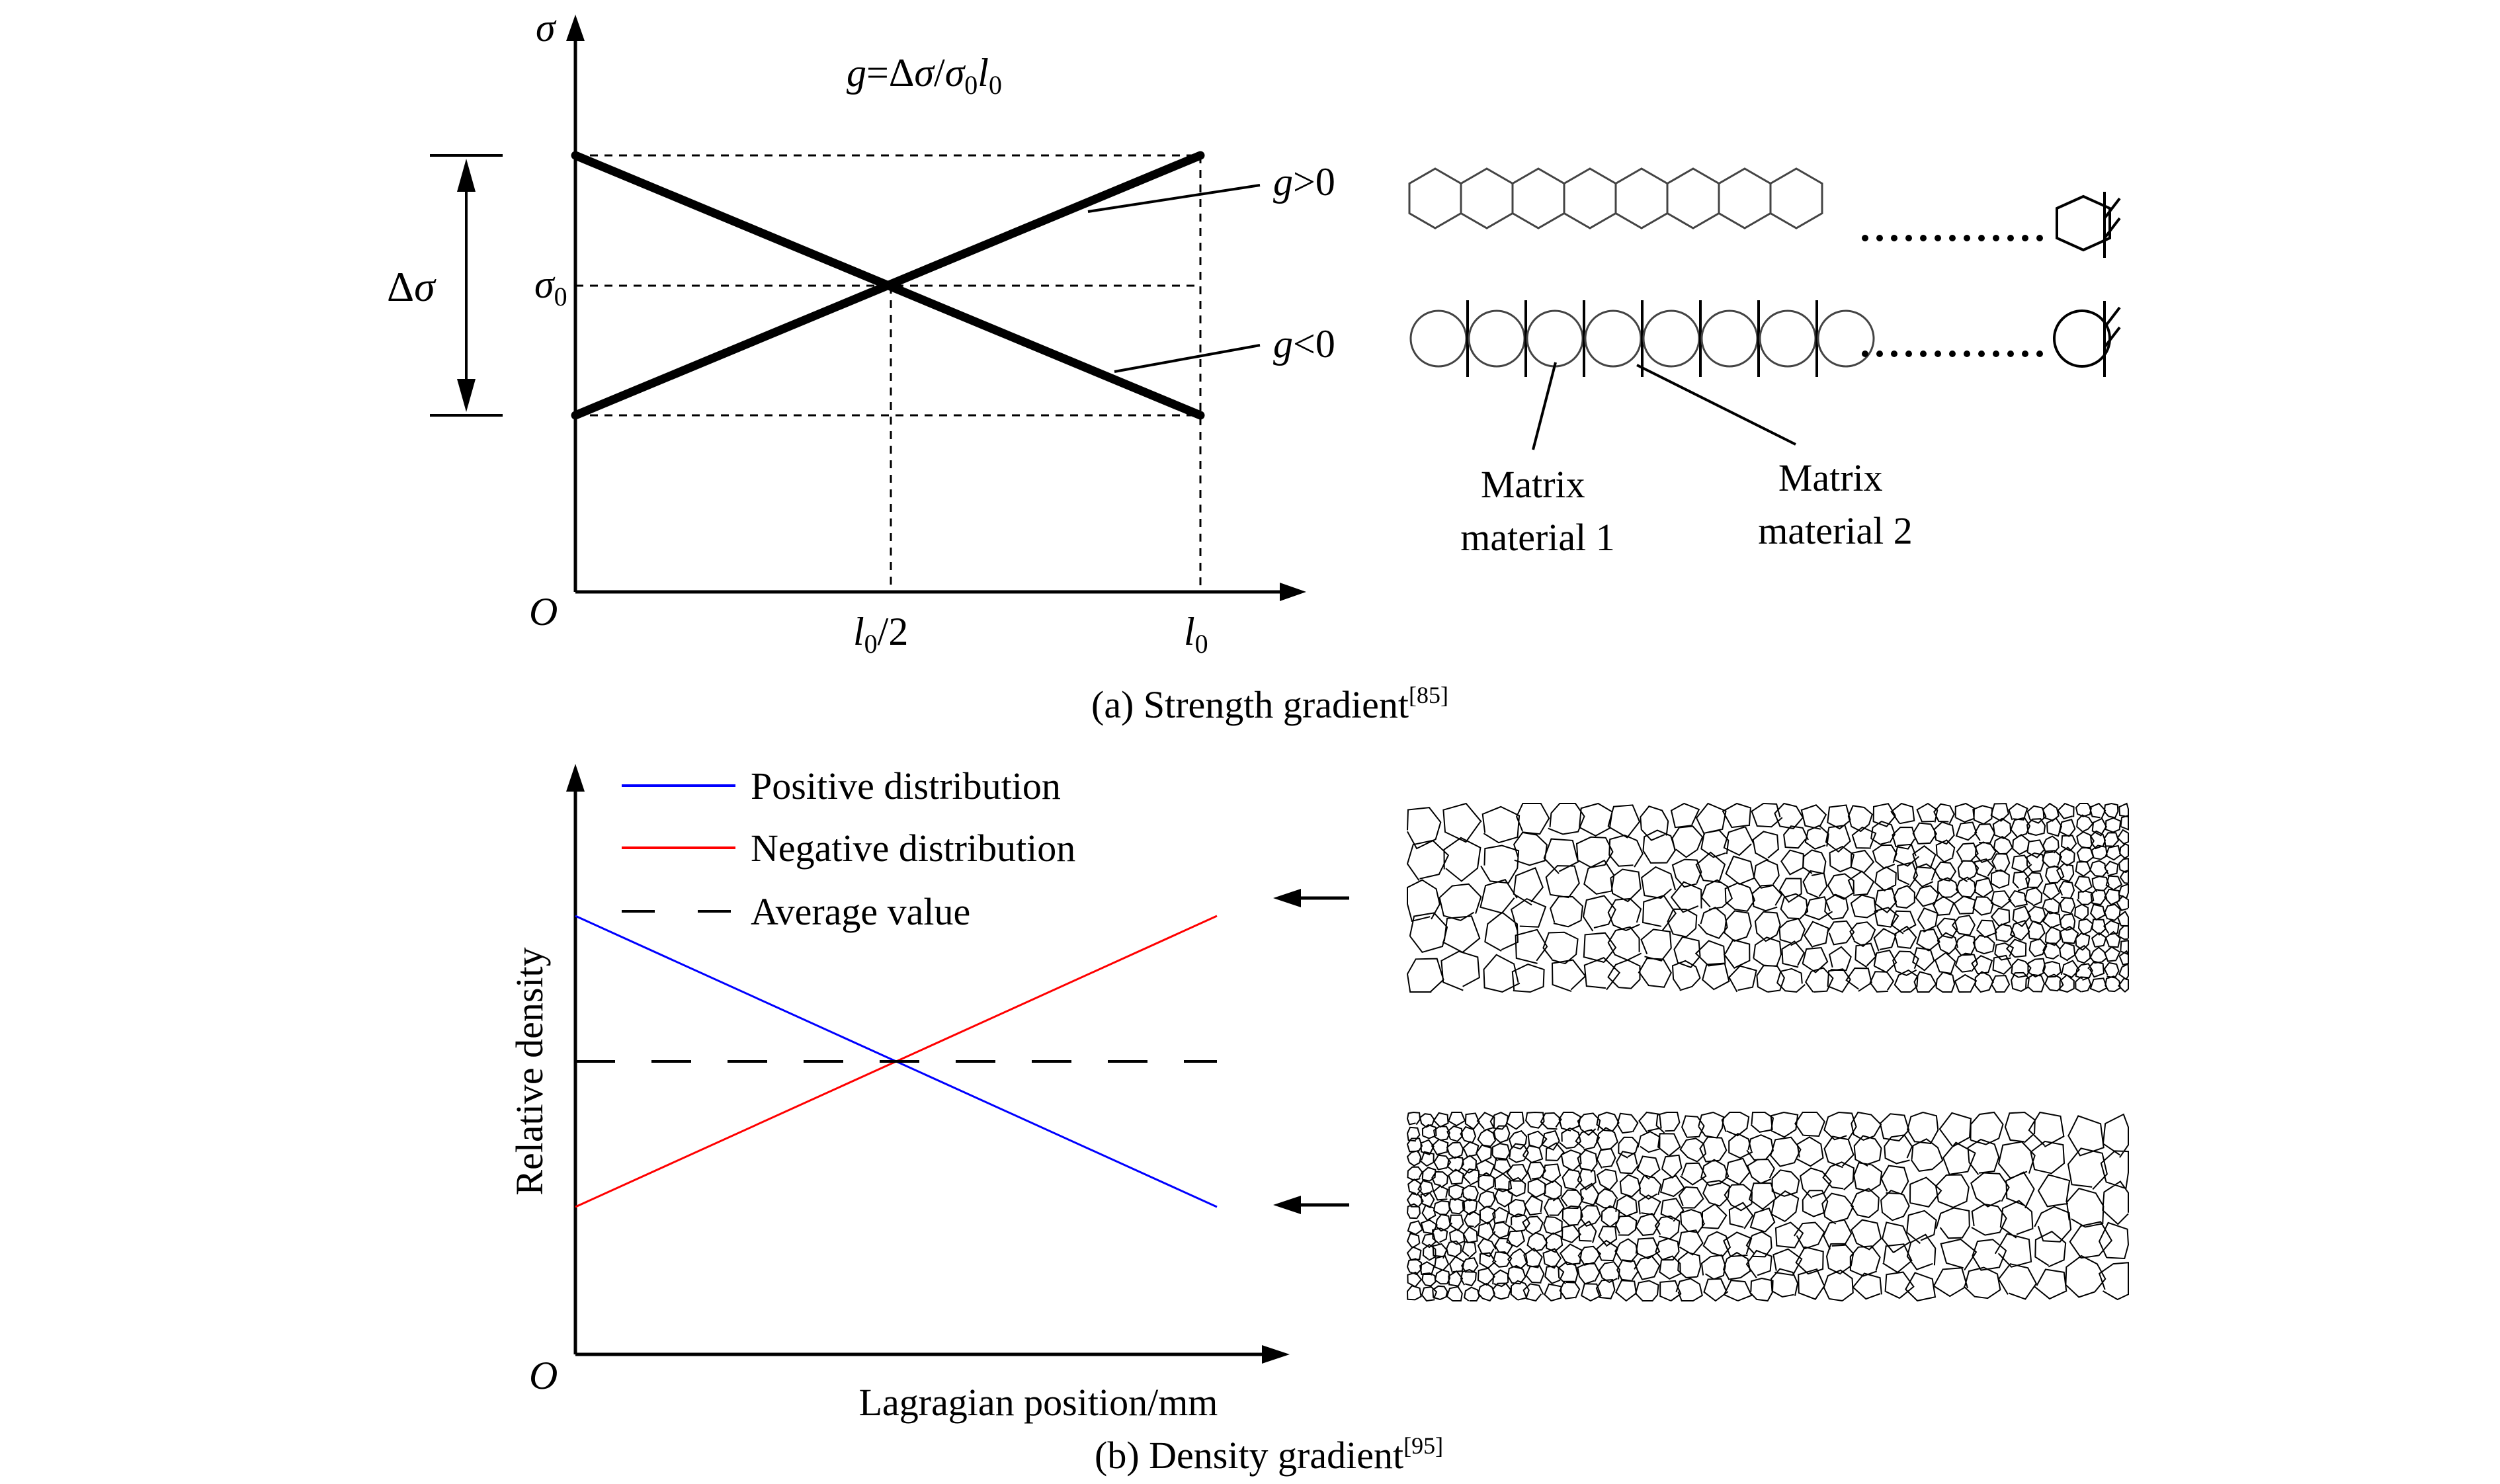 This screenshot has height=1484, width=2500. What do you see at coordinates (1196, 635) in the screenshot?
I see `a-x-tick-l0: l0` at bounding box center [1196, 635].